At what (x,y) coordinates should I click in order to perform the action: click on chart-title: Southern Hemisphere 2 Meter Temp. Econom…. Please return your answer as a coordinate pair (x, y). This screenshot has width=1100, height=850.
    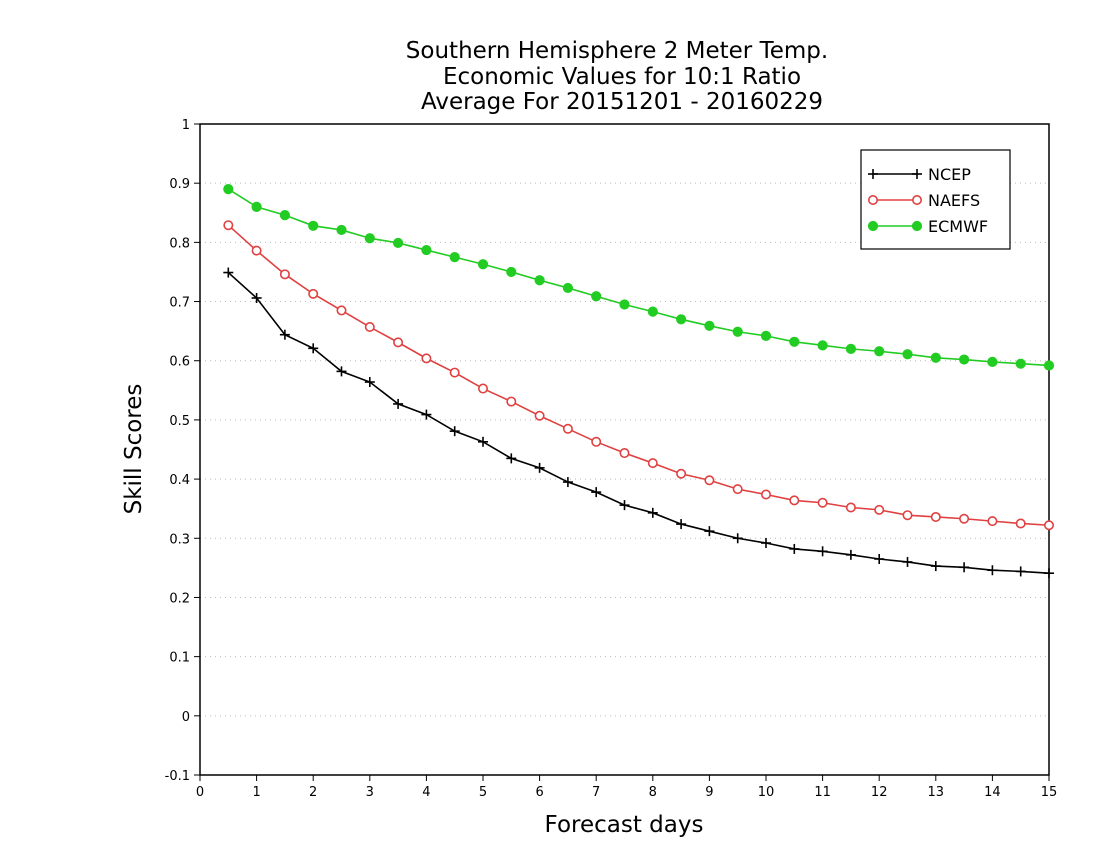
    Looking at the image, I should click on (617, 76).